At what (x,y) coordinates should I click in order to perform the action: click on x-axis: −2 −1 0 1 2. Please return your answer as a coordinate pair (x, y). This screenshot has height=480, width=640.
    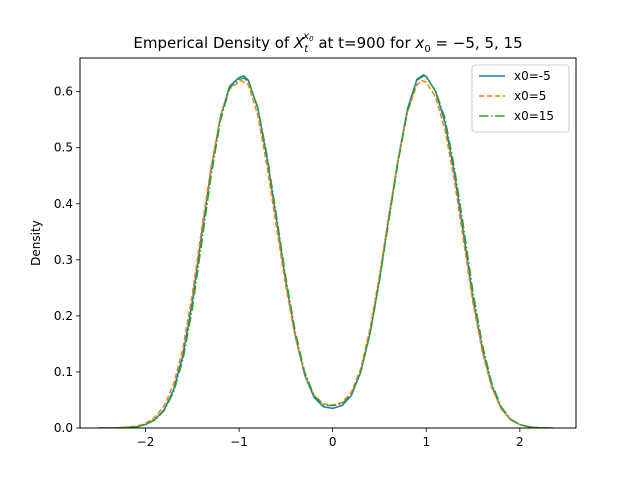
    Looking at the image, I should click on (330, 438).